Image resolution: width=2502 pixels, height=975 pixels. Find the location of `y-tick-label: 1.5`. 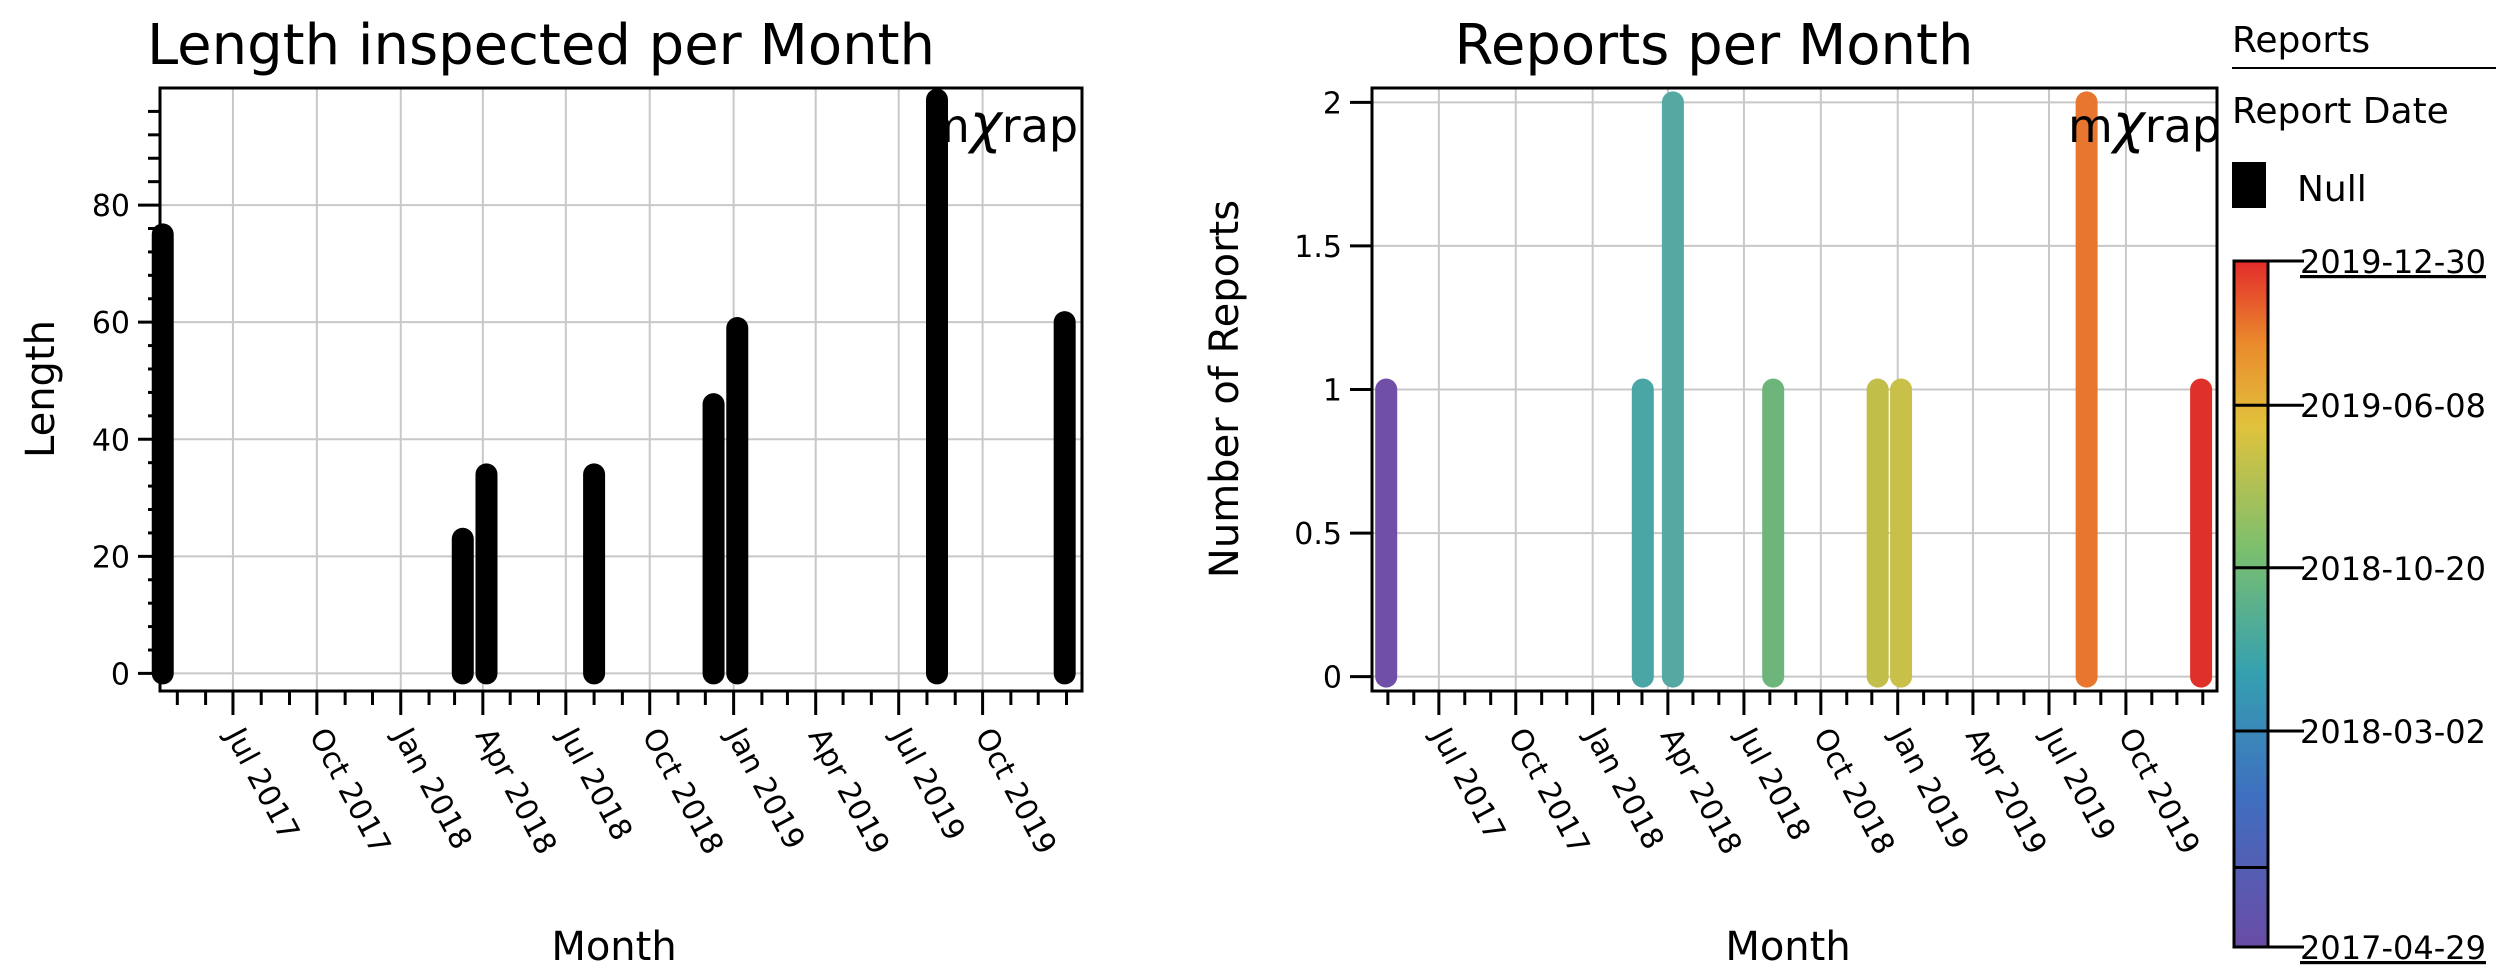

y-tick-label: 1.5 is located at coordinates (1318, 247).